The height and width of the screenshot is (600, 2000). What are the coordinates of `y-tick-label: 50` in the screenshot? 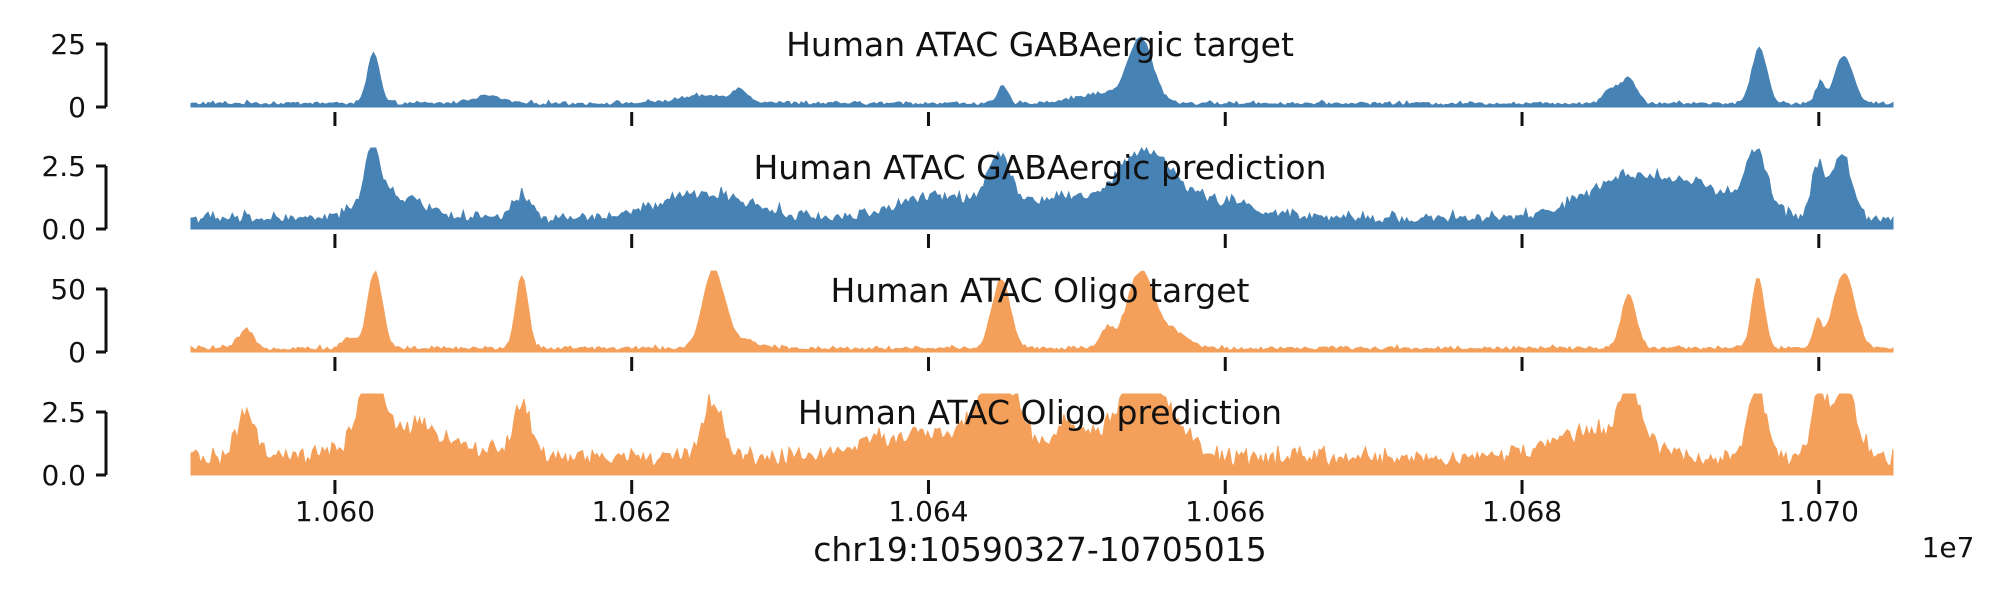 It's located at (68, 289).